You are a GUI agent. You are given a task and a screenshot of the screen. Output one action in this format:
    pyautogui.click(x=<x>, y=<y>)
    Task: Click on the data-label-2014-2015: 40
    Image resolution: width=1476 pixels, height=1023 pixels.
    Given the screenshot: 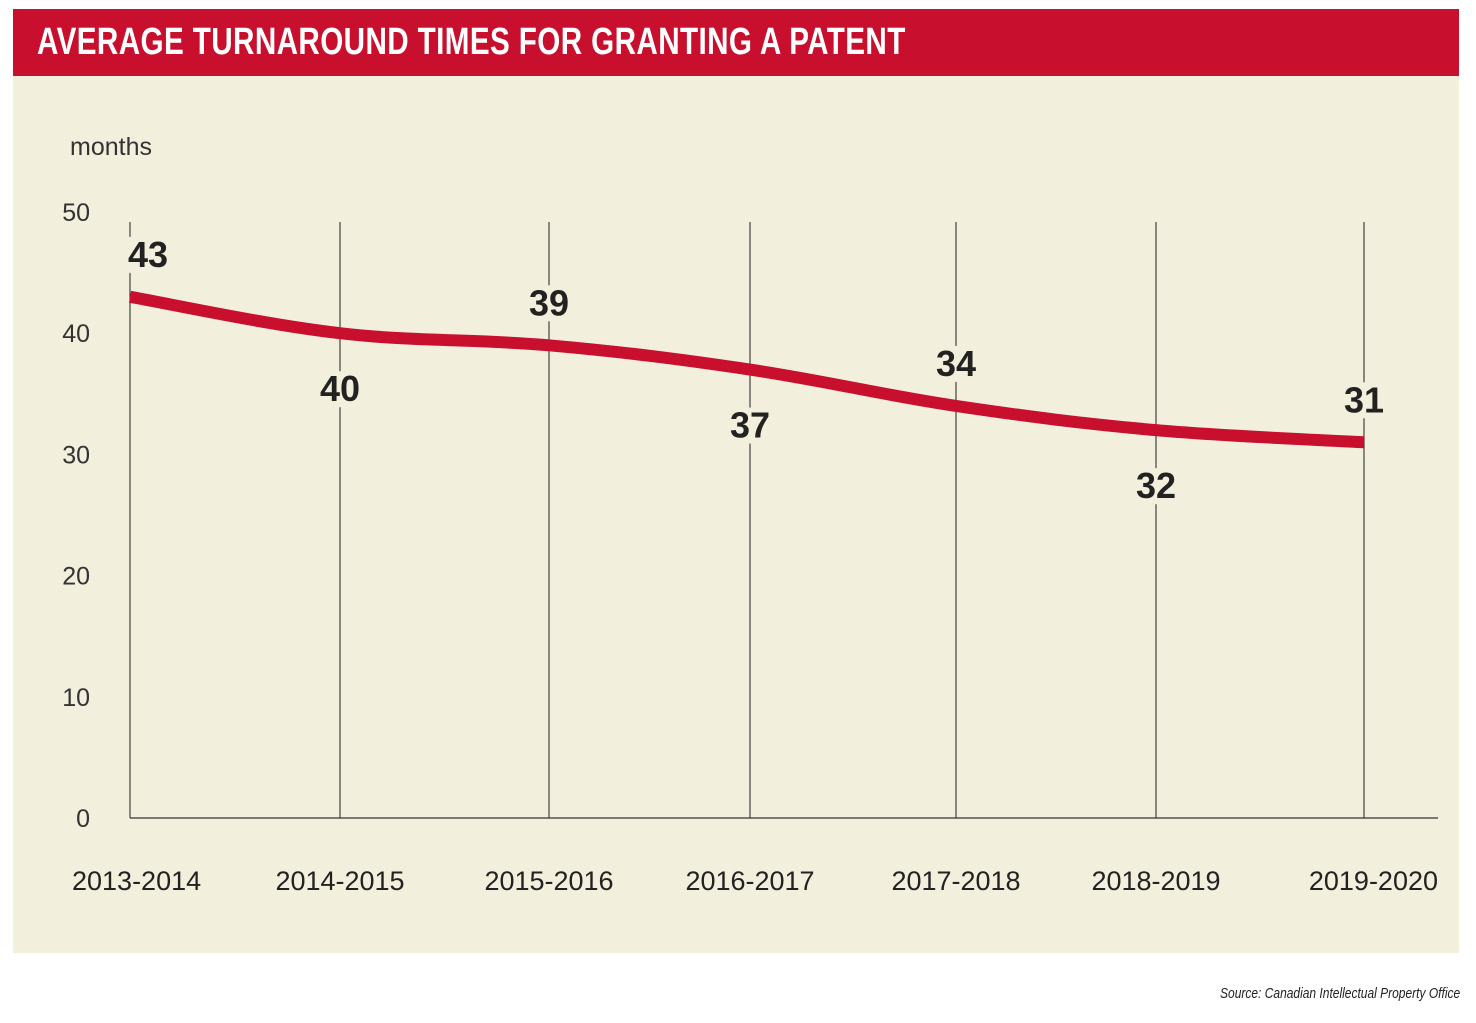 What is the action you would take?
    pyautogui.click(x=340, y=388)
    